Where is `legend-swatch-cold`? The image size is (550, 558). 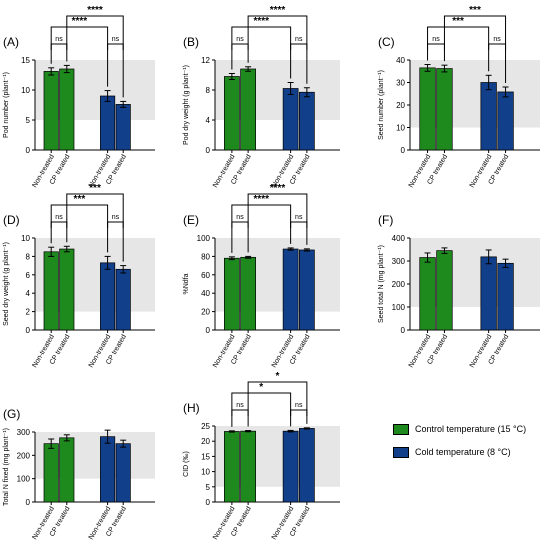 legend-swatch-cold is located at coordinates (401, 452).